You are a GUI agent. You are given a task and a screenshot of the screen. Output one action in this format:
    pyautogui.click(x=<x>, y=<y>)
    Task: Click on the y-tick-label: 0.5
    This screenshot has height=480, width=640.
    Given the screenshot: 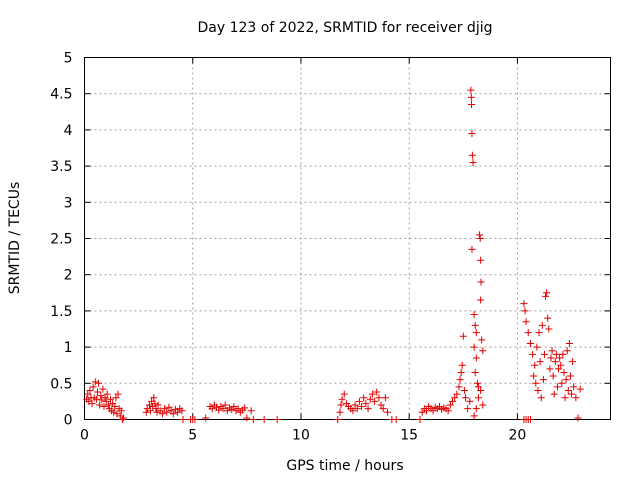 What is the action you would take?
    pyautogui.click(x=61, y=384)
    